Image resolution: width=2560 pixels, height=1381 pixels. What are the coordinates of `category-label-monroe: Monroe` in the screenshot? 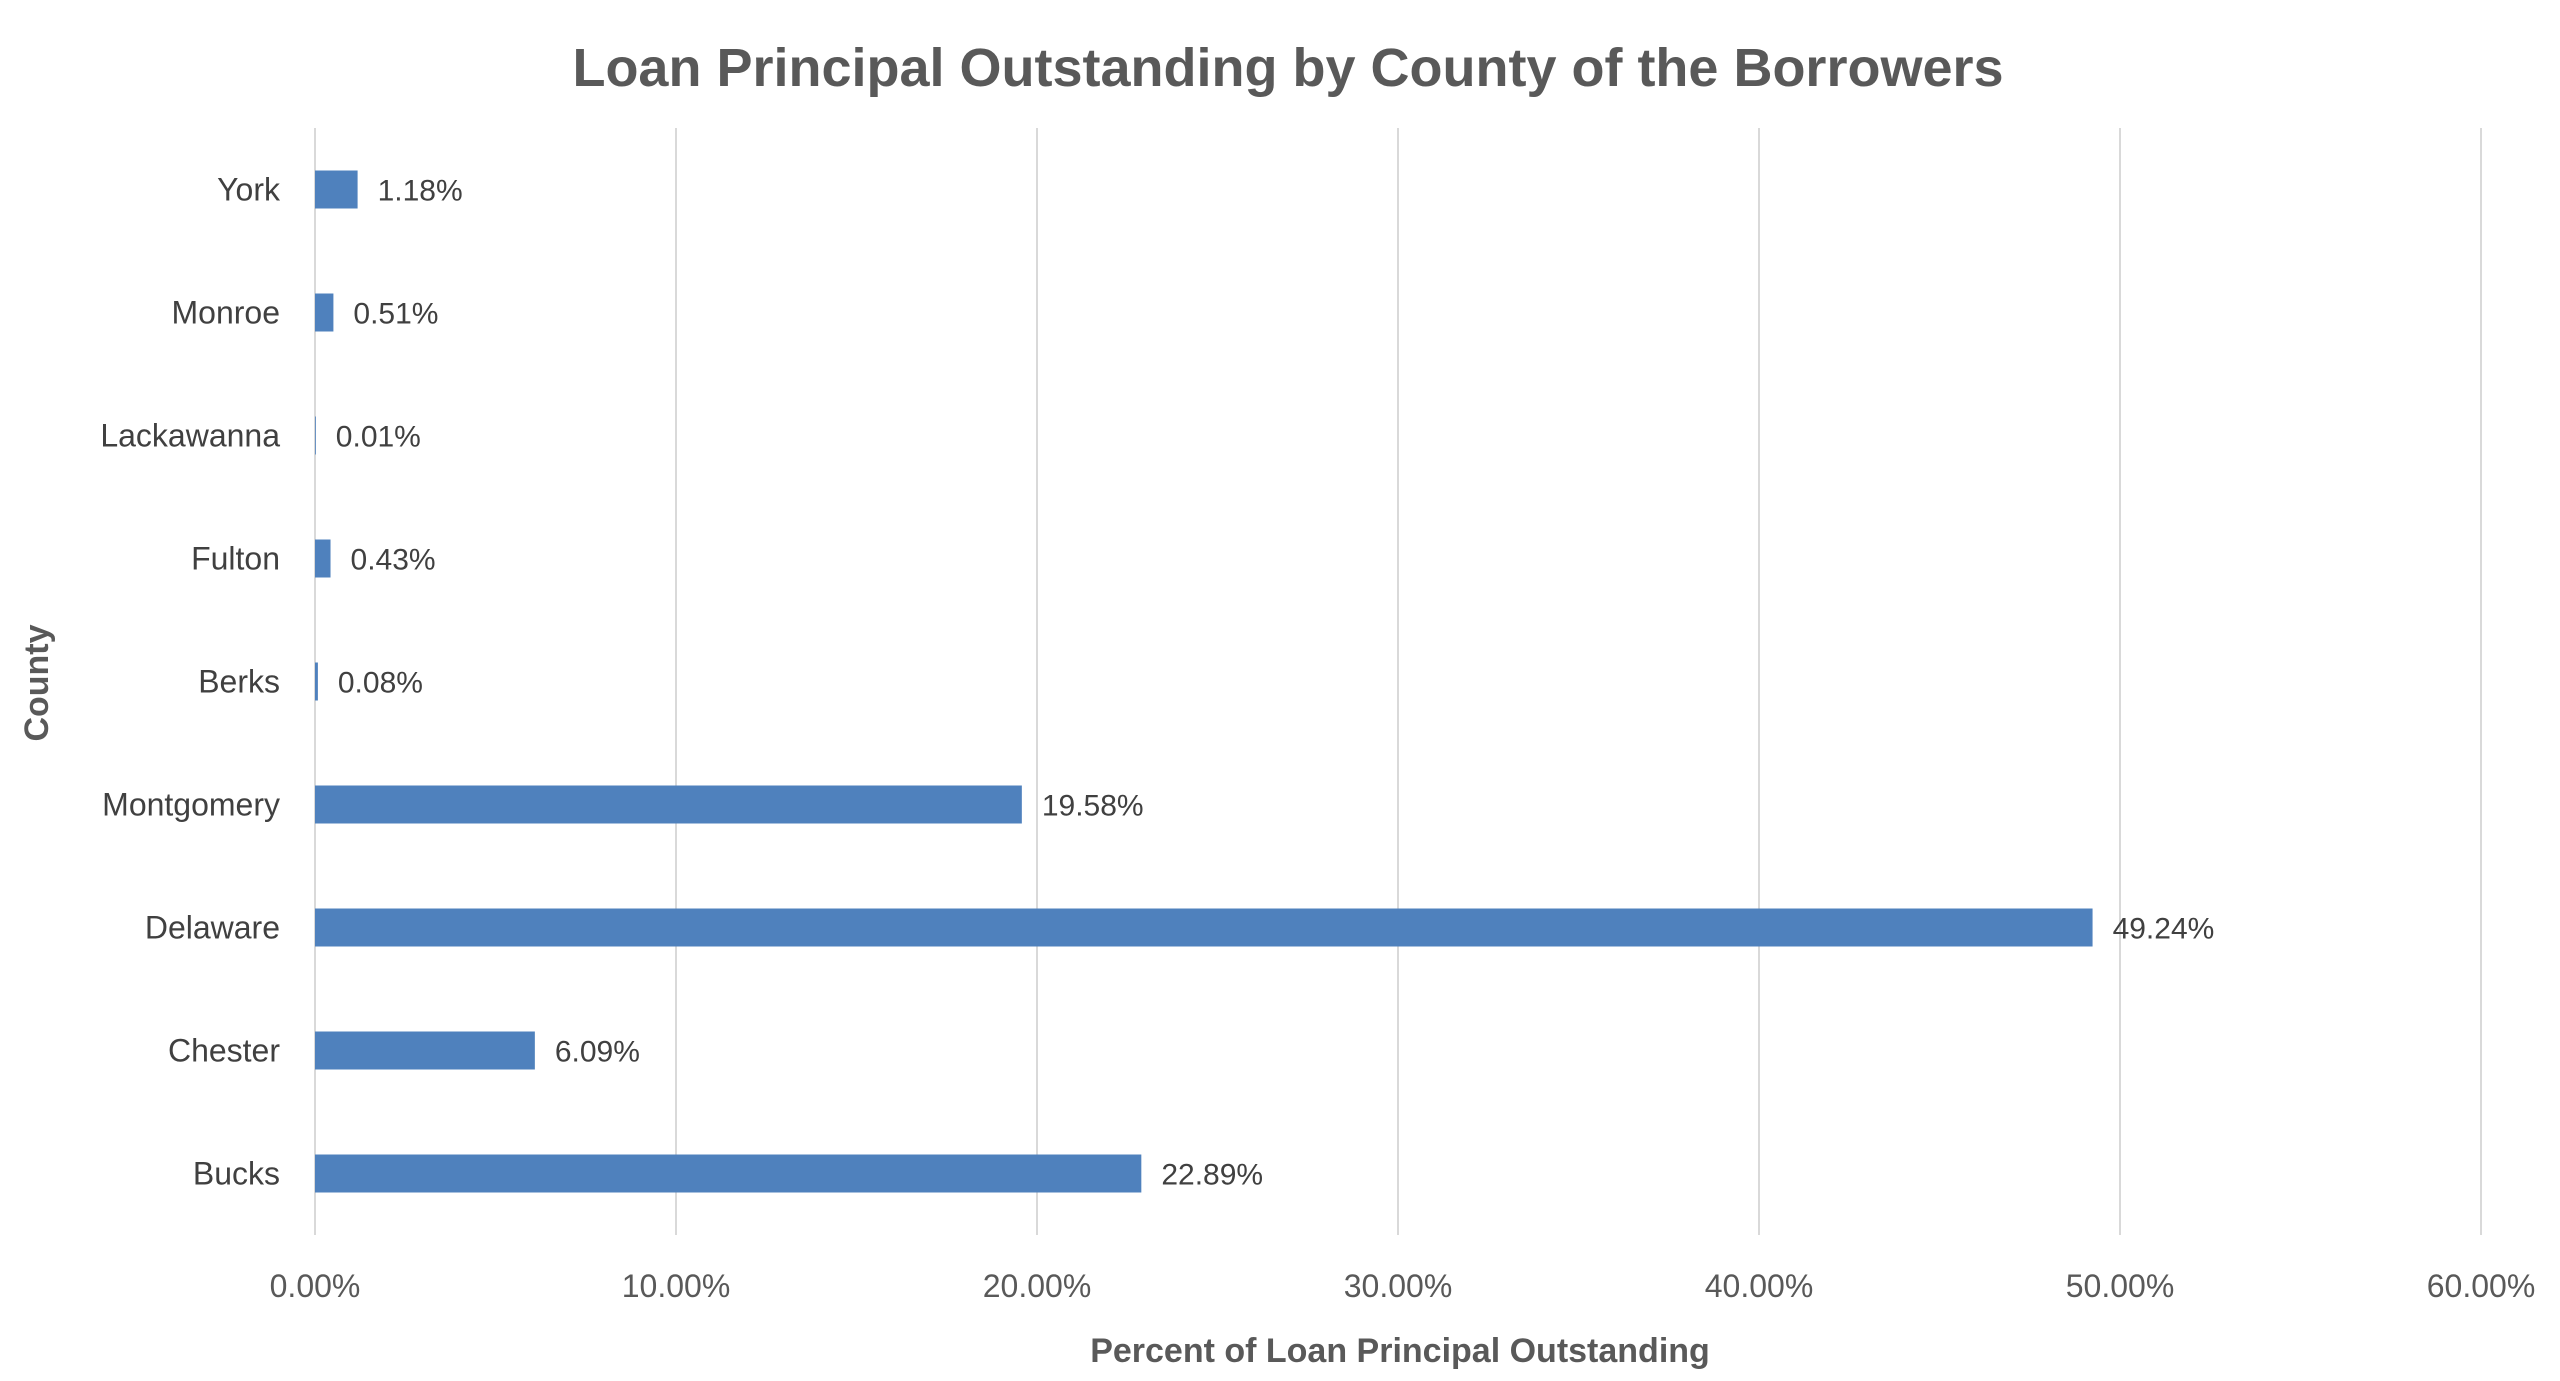 It's located at (226, 313).